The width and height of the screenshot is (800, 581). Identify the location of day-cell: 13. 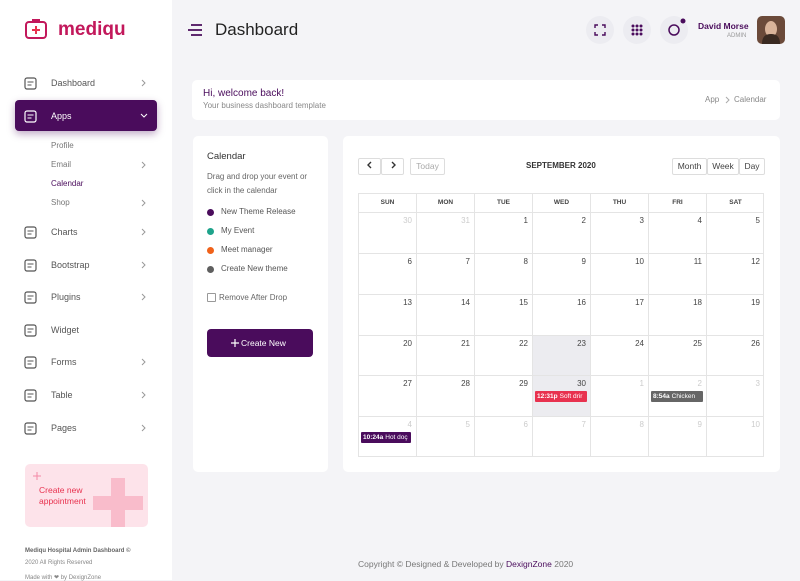
(387, 314).